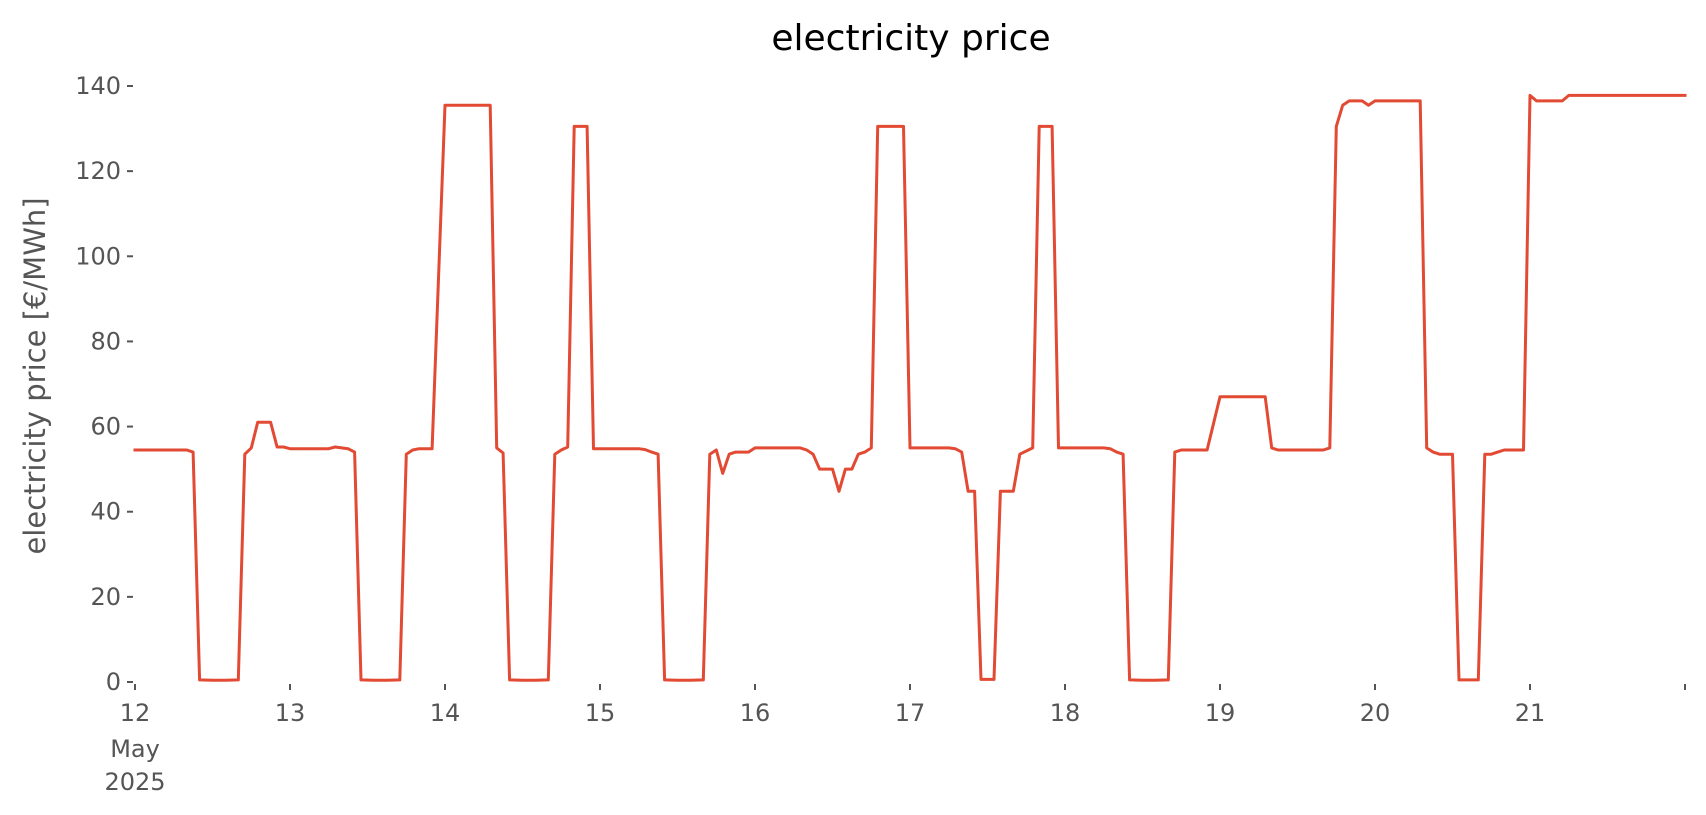 The width and height of the screenshot is (1706, 815). Describe the element at coordinates (35, 375) in the screenshot. I see `y-axis-title: electricity price [€/MWh]` at that location.